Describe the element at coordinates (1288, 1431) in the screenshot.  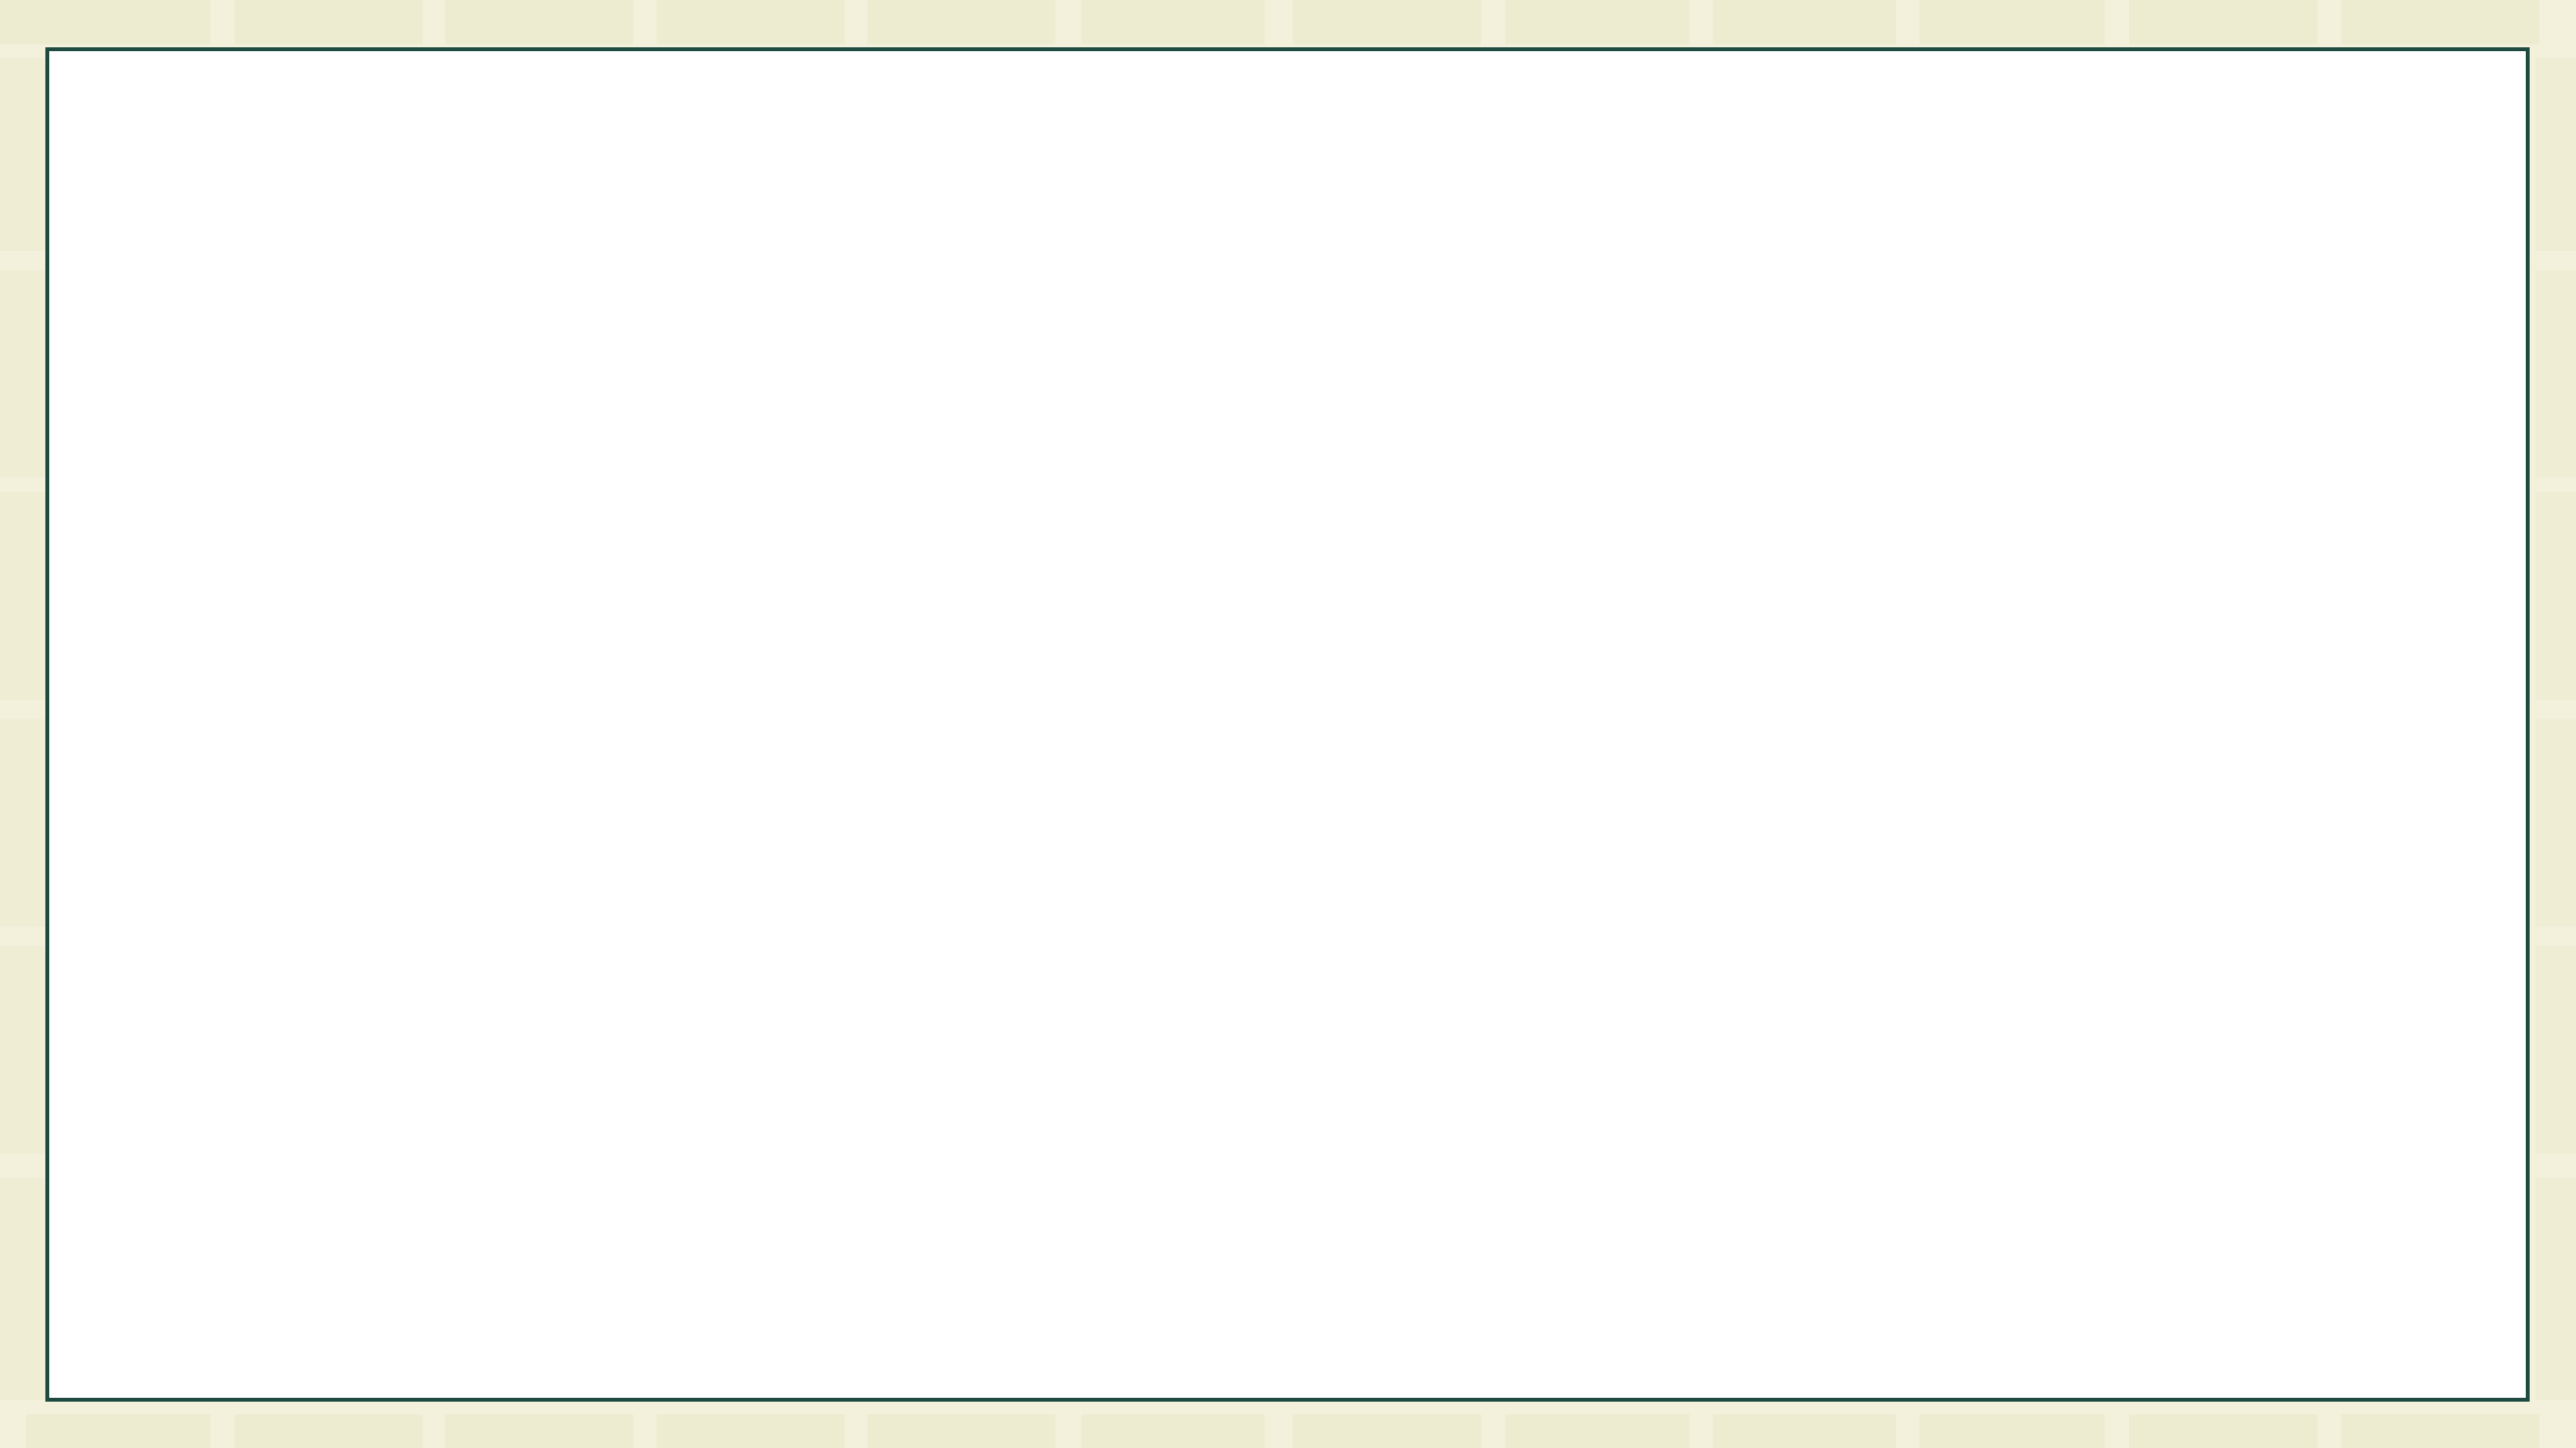
I see `bottom-tile-border` at that location.